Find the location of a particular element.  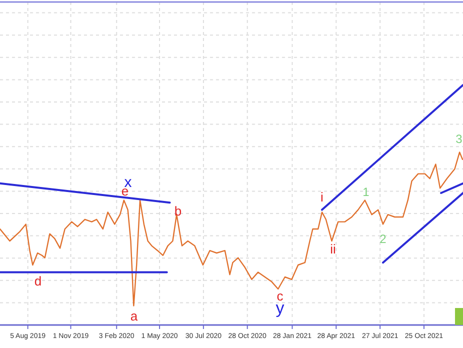

annotation: d is located at coordinates (38, 280).